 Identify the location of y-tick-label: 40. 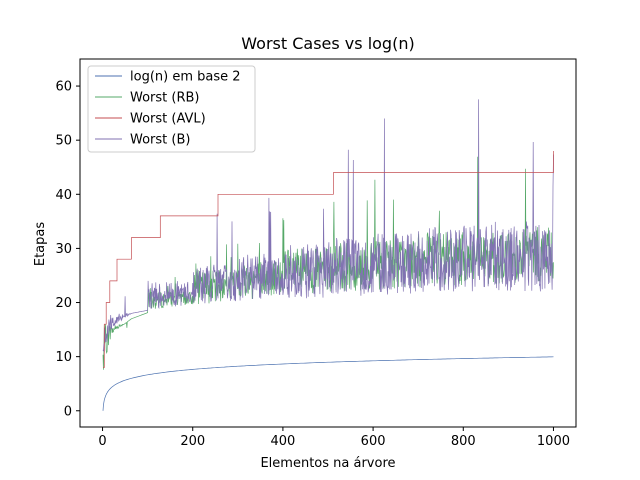
(63, 195).